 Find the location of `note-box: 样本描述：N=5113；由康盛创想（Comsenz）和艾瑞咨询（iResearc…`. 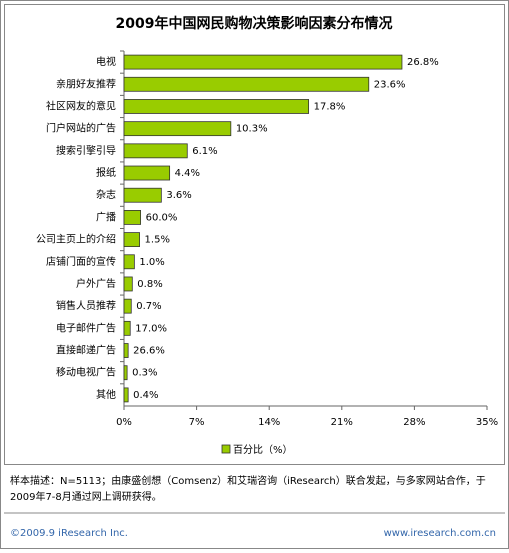

note-box: 样本描述：N=5113；由康盛创想（Comsenz）和艾瑞咨询（iResearc… is located at coordinates (248, 489).